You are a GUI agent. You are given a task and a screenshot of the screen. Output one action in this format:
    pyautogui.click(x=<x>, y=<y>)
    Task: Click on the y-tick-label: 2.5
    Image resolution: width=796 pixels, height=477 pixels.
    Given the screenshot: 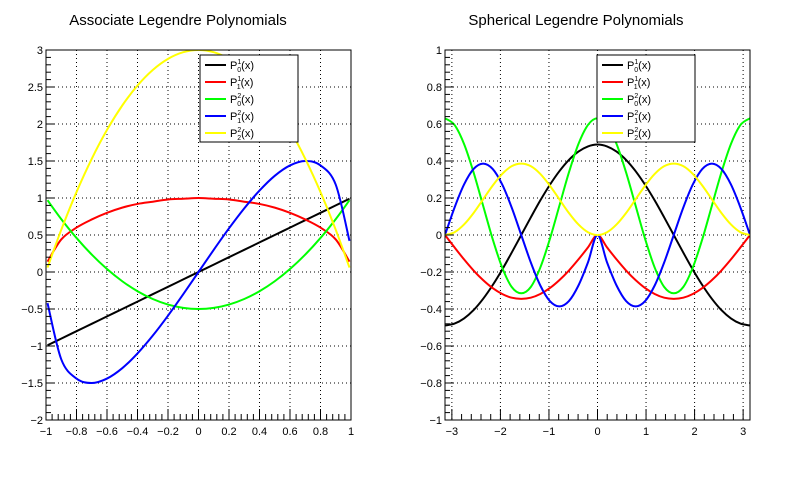 What is the action you would take?
    pyautogui.click(x=35, y=88)
    